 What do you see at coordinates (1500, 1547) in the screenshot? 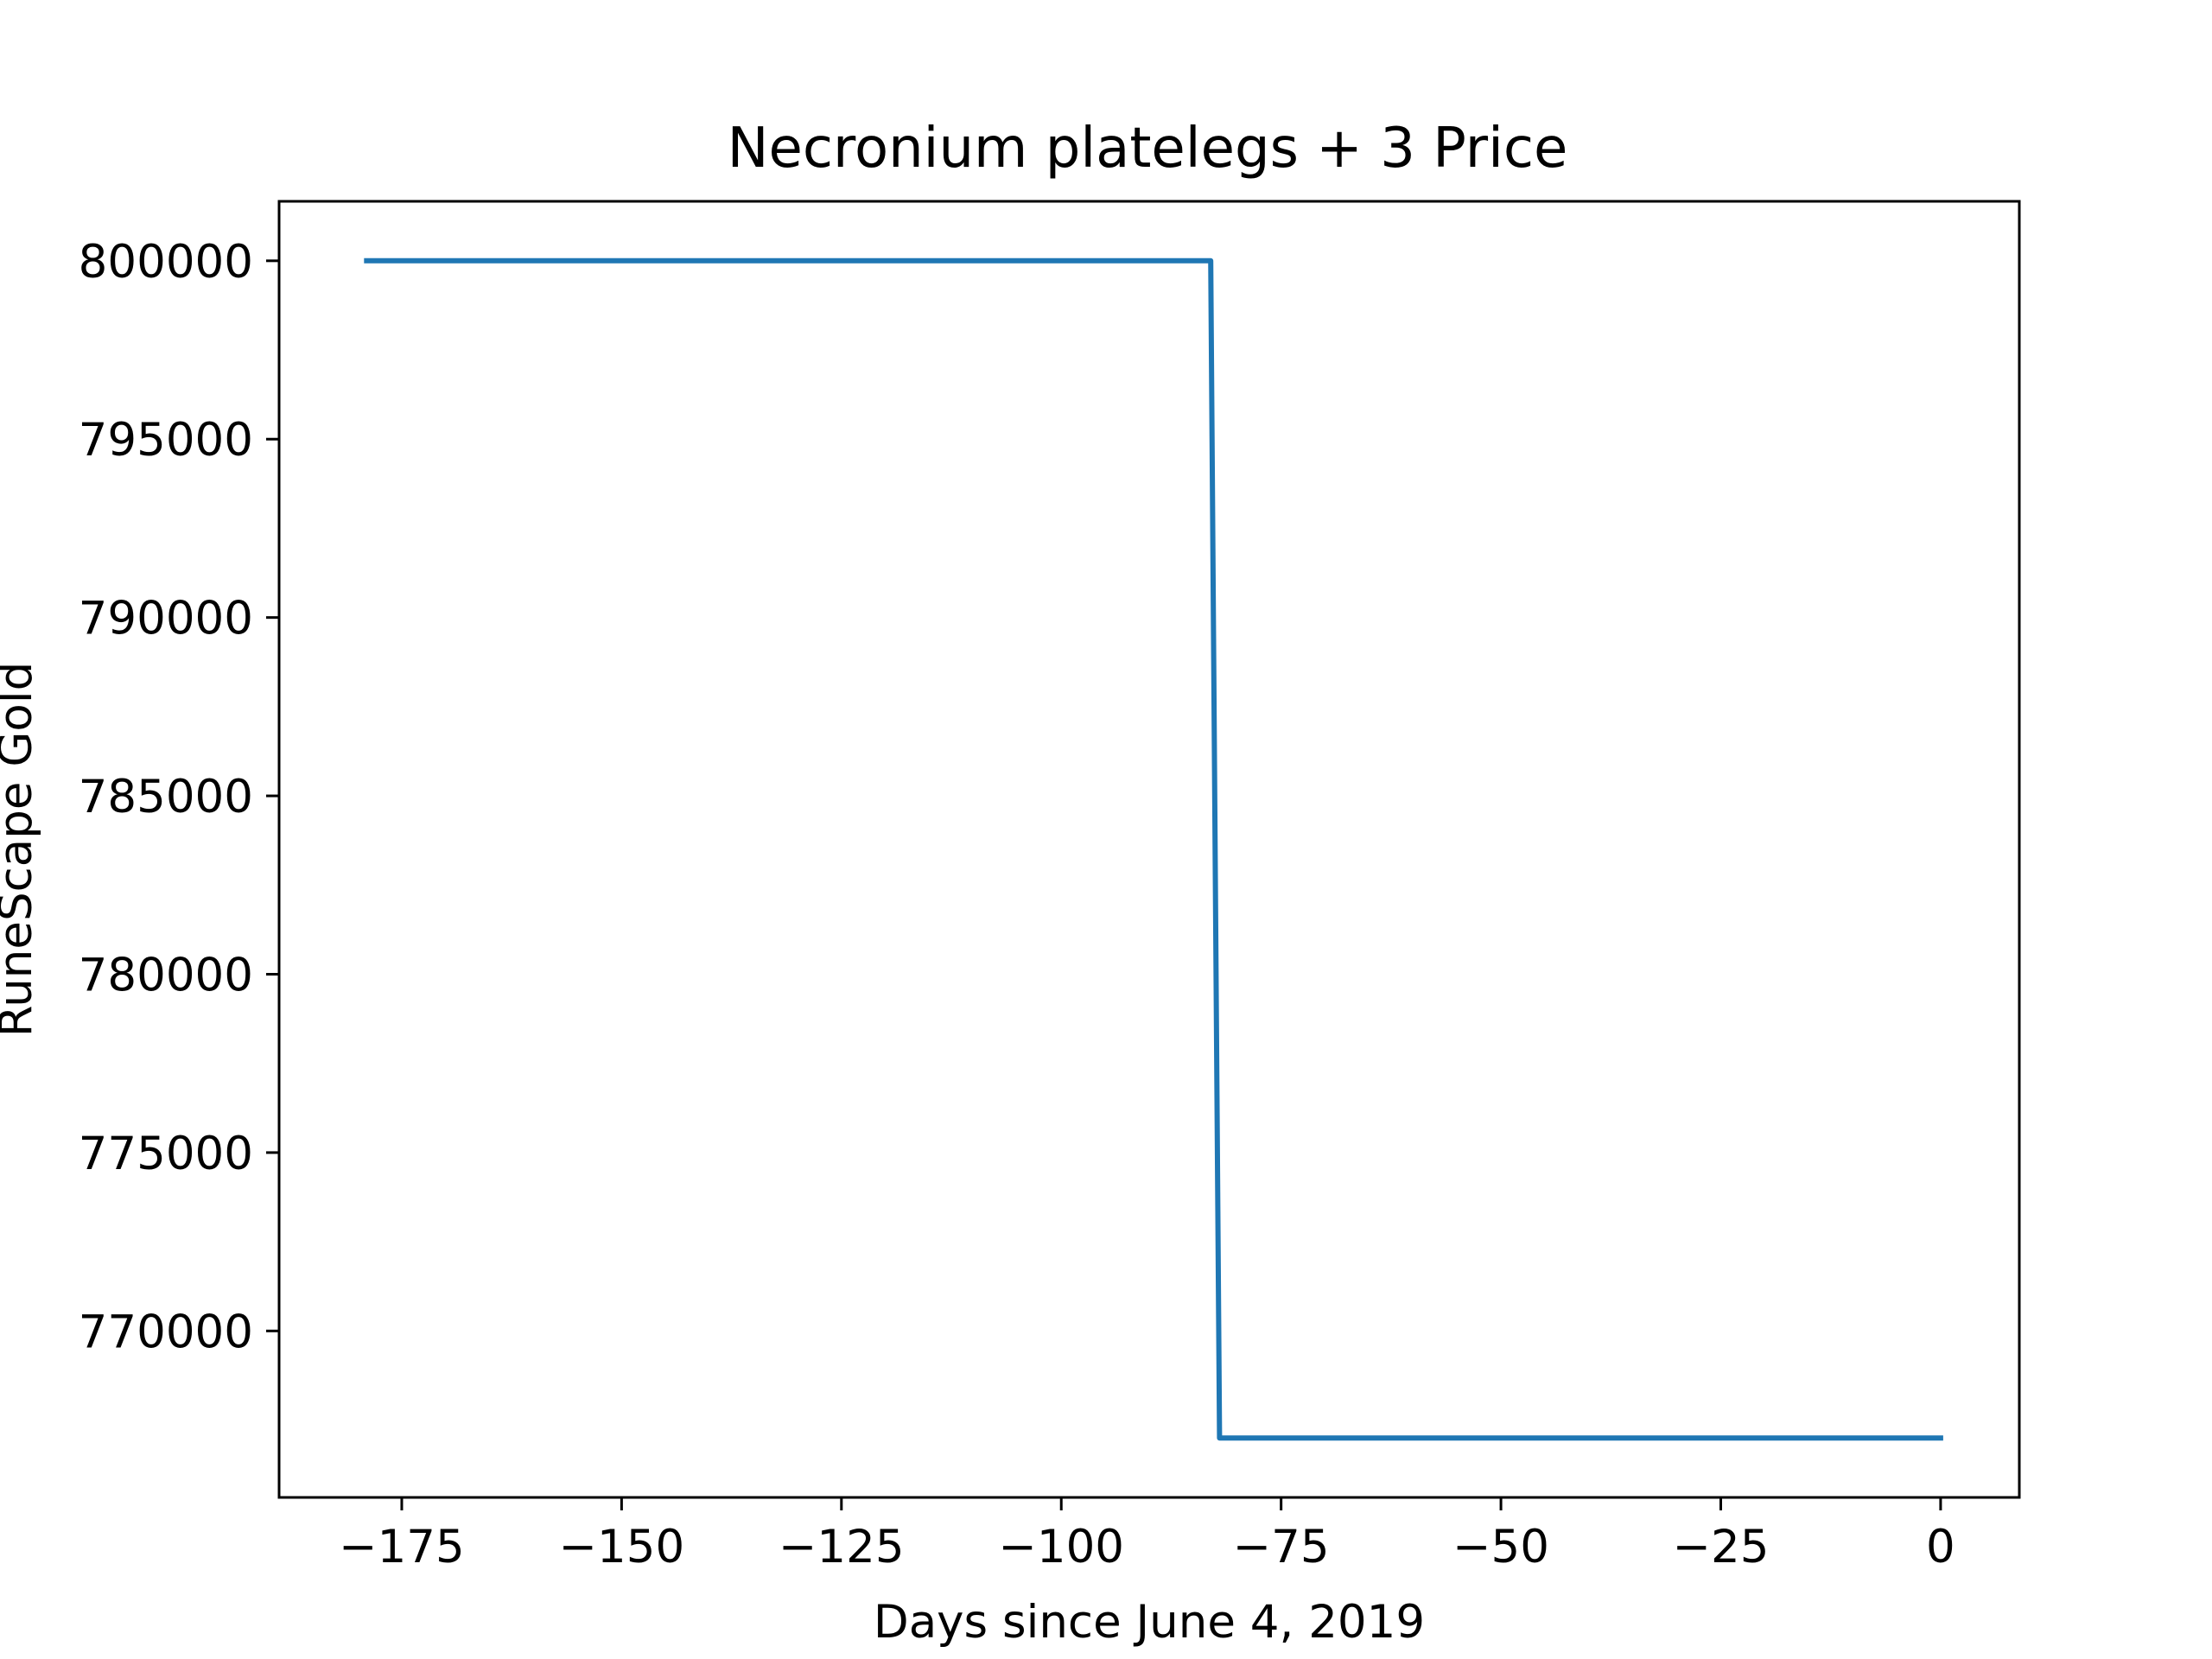
I see `x-tick-label: −50` at bounding box center [1500, 1547].